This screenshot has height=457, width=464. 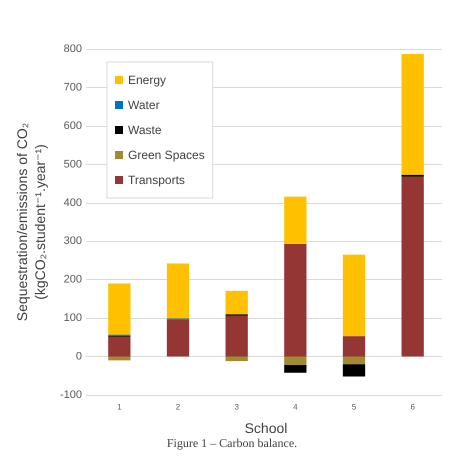 What do you see at coordinates (73, 280) in the screenshot?
I see `y-tick-label: 200` at bounding box center [73, 280].